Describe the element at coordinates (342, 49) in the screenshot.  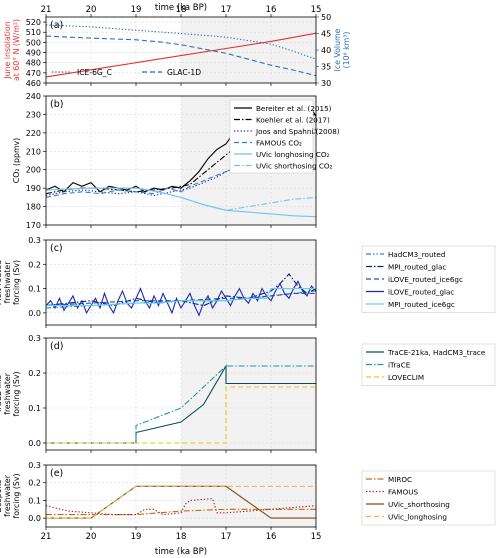
I see `y-axis-label-right: Ice Volume(10⁶ km³)` at that location.